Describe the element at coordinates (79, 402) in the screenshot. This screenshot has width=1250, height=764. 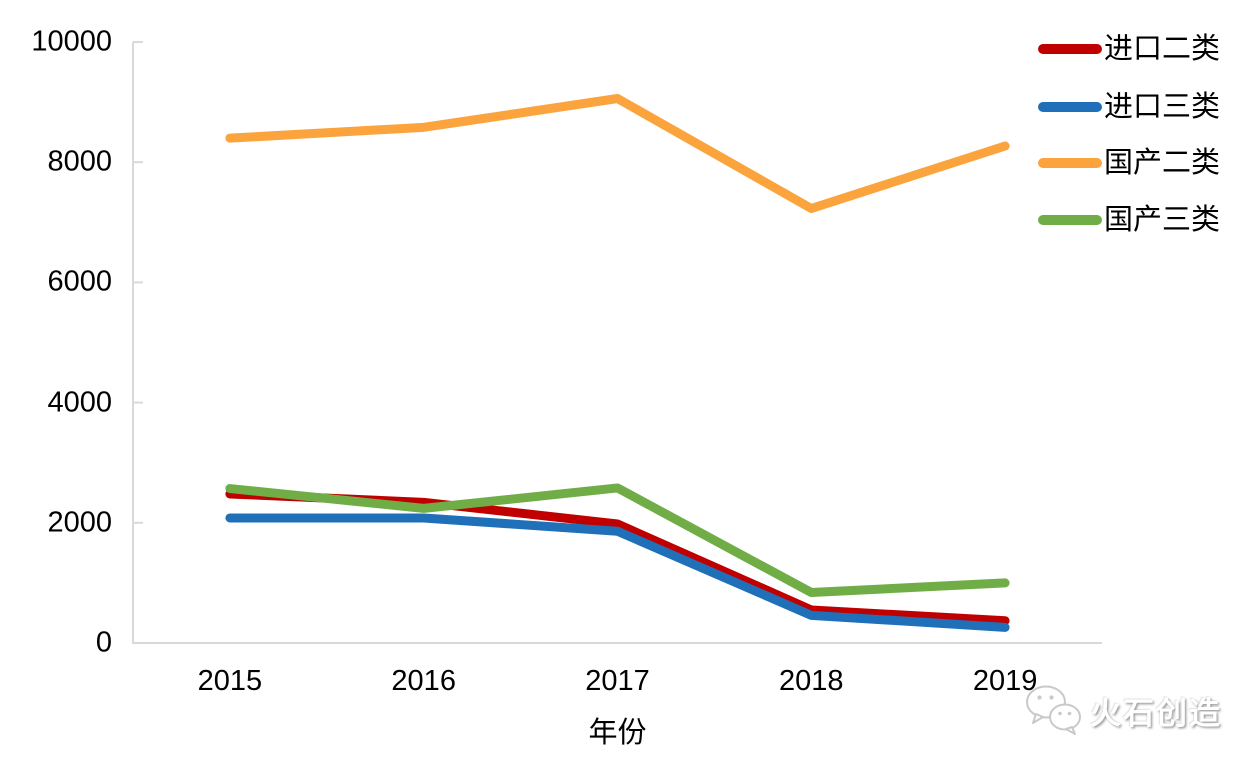
I see `y-tick-label: 4000` at that location.